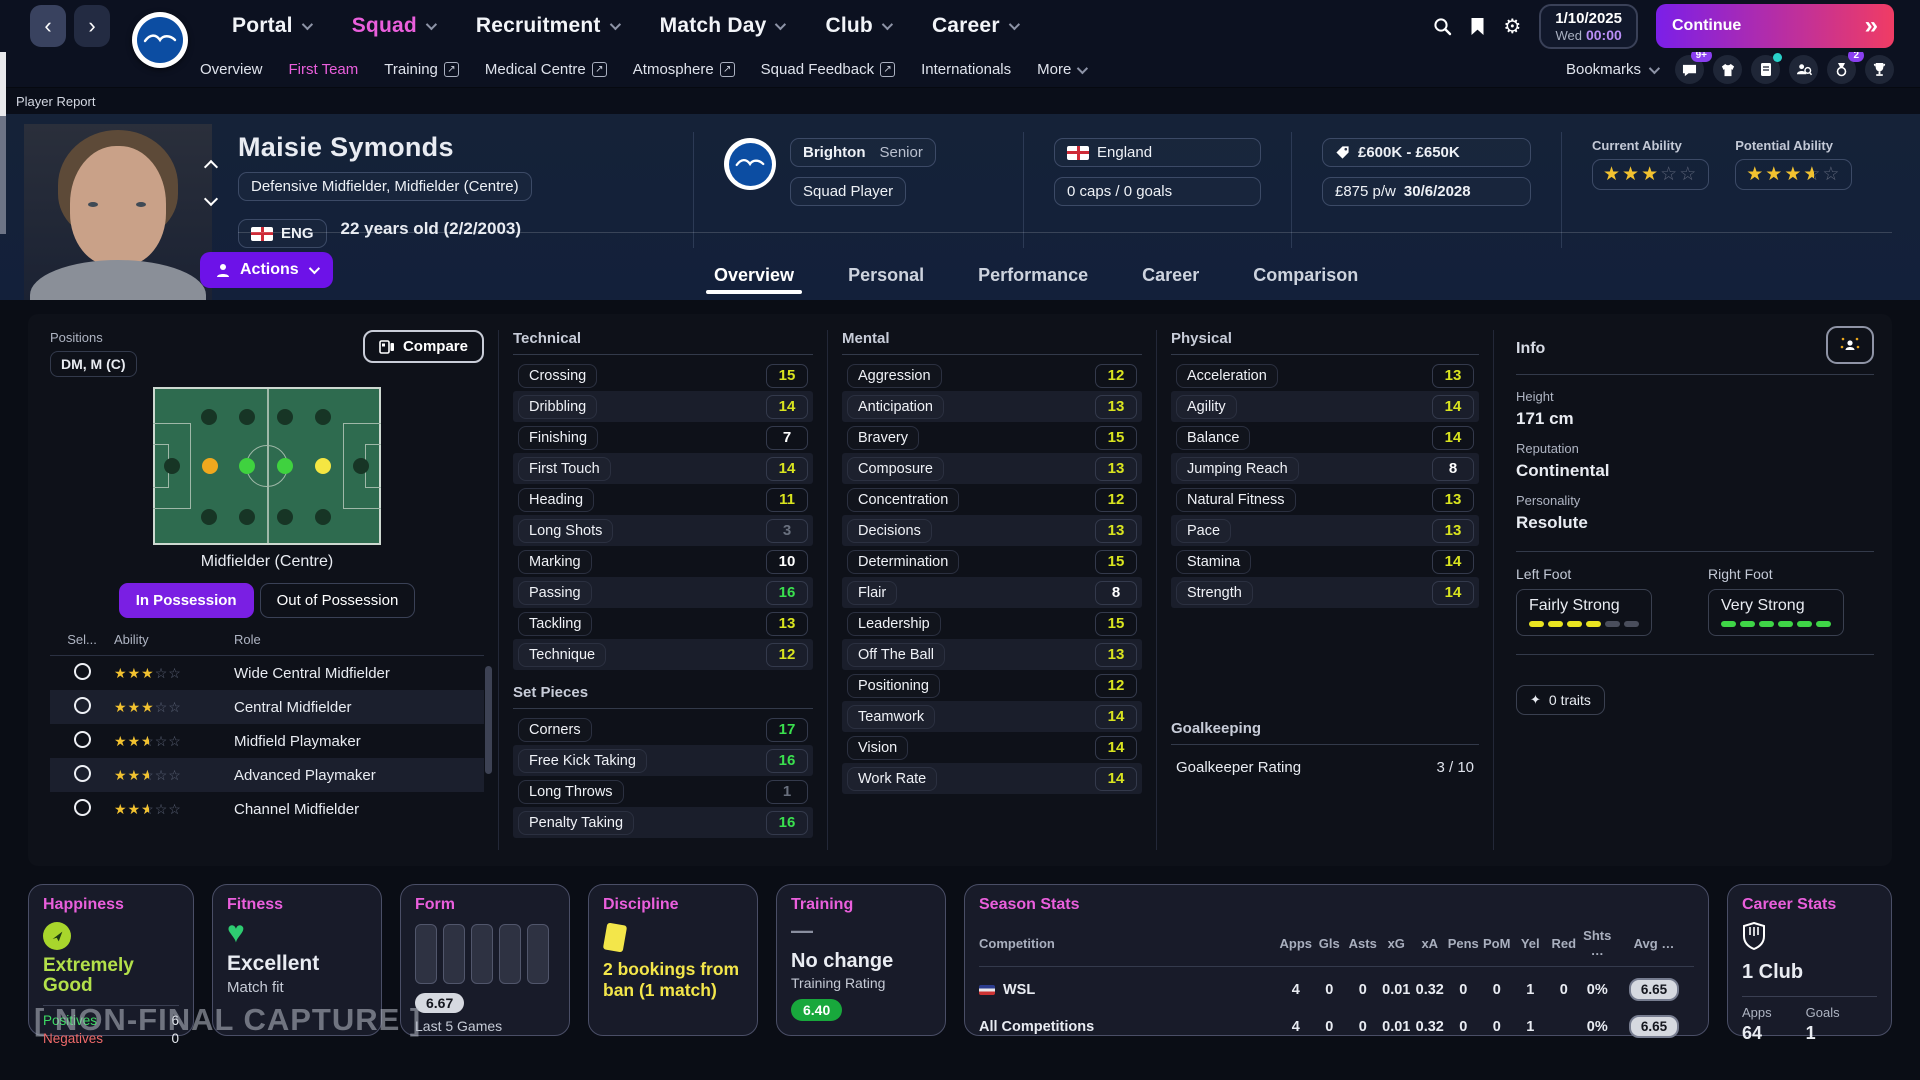 The image size is (1920, 1080). Describe the element at coordinates (1426, 152) in the screenshot. I see `transfer-value-badge: £600K - £650K` at that location.